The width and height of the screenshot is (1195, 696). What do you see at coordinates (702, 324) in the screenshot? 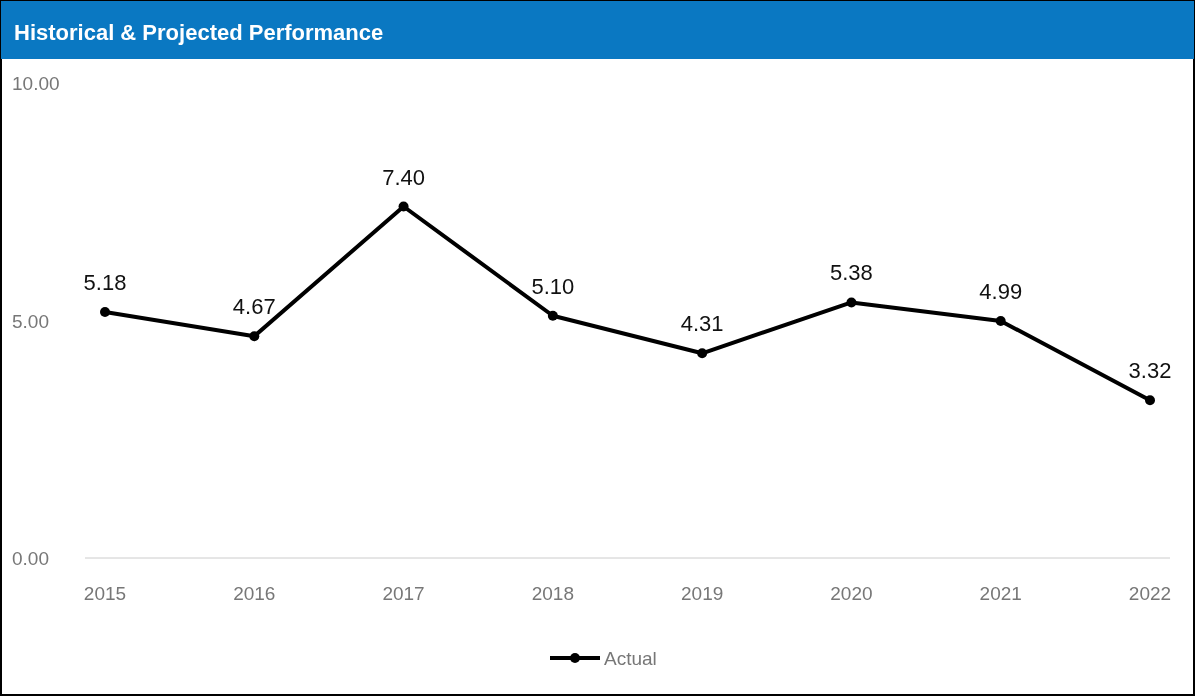
I see `data-label: 4.31` at bounding box center [702, 324].